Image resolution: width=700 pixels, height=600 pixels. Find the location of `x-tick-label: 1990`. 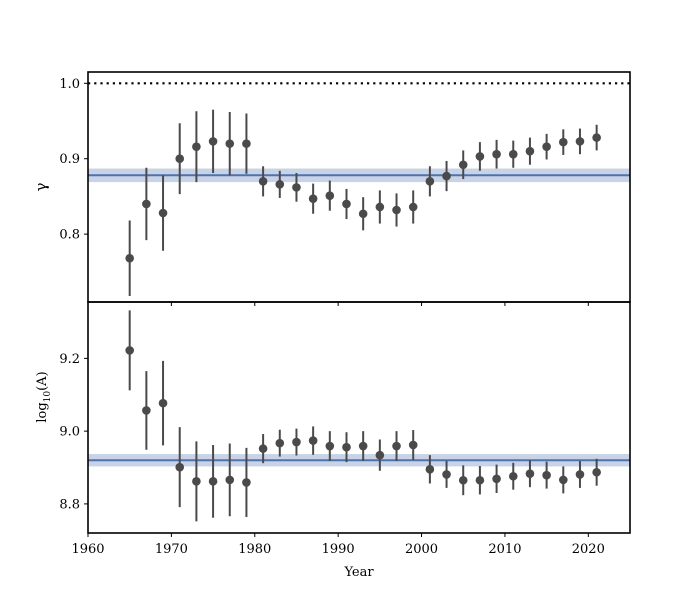

x-tick-label: 1990 is located at coordinates (338, 549).